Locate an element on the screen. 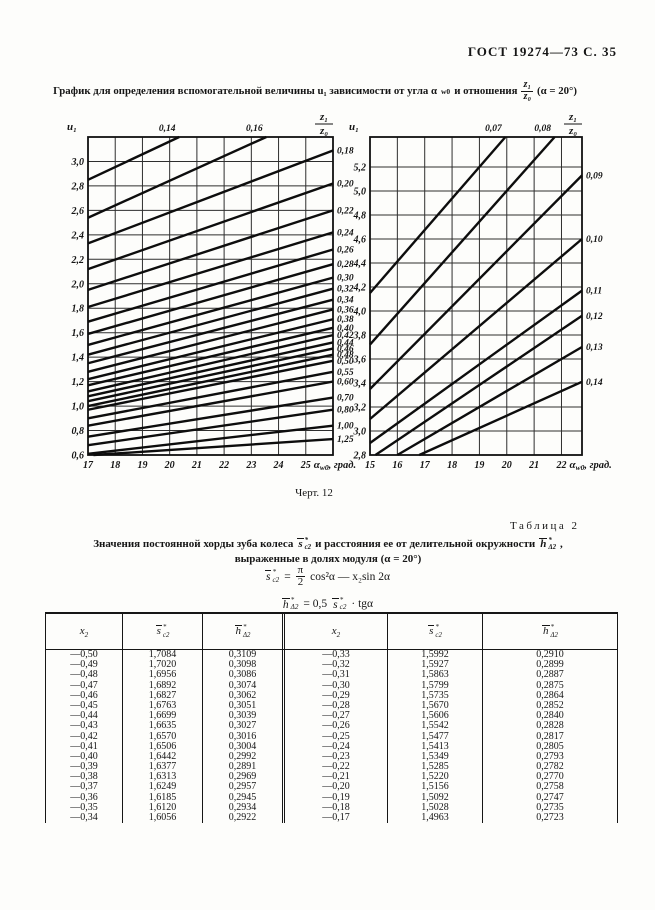 This screenshot has height=910, width=655. table-cell: 1,6506 is located at coordinates (163, 746).